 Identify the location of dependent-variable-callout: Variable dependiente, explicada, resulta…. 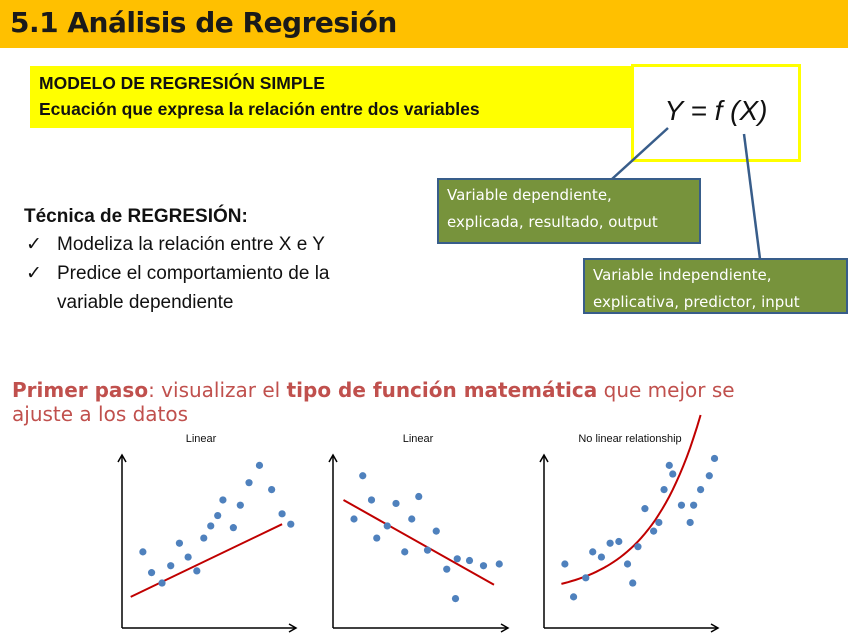
(569, 211).